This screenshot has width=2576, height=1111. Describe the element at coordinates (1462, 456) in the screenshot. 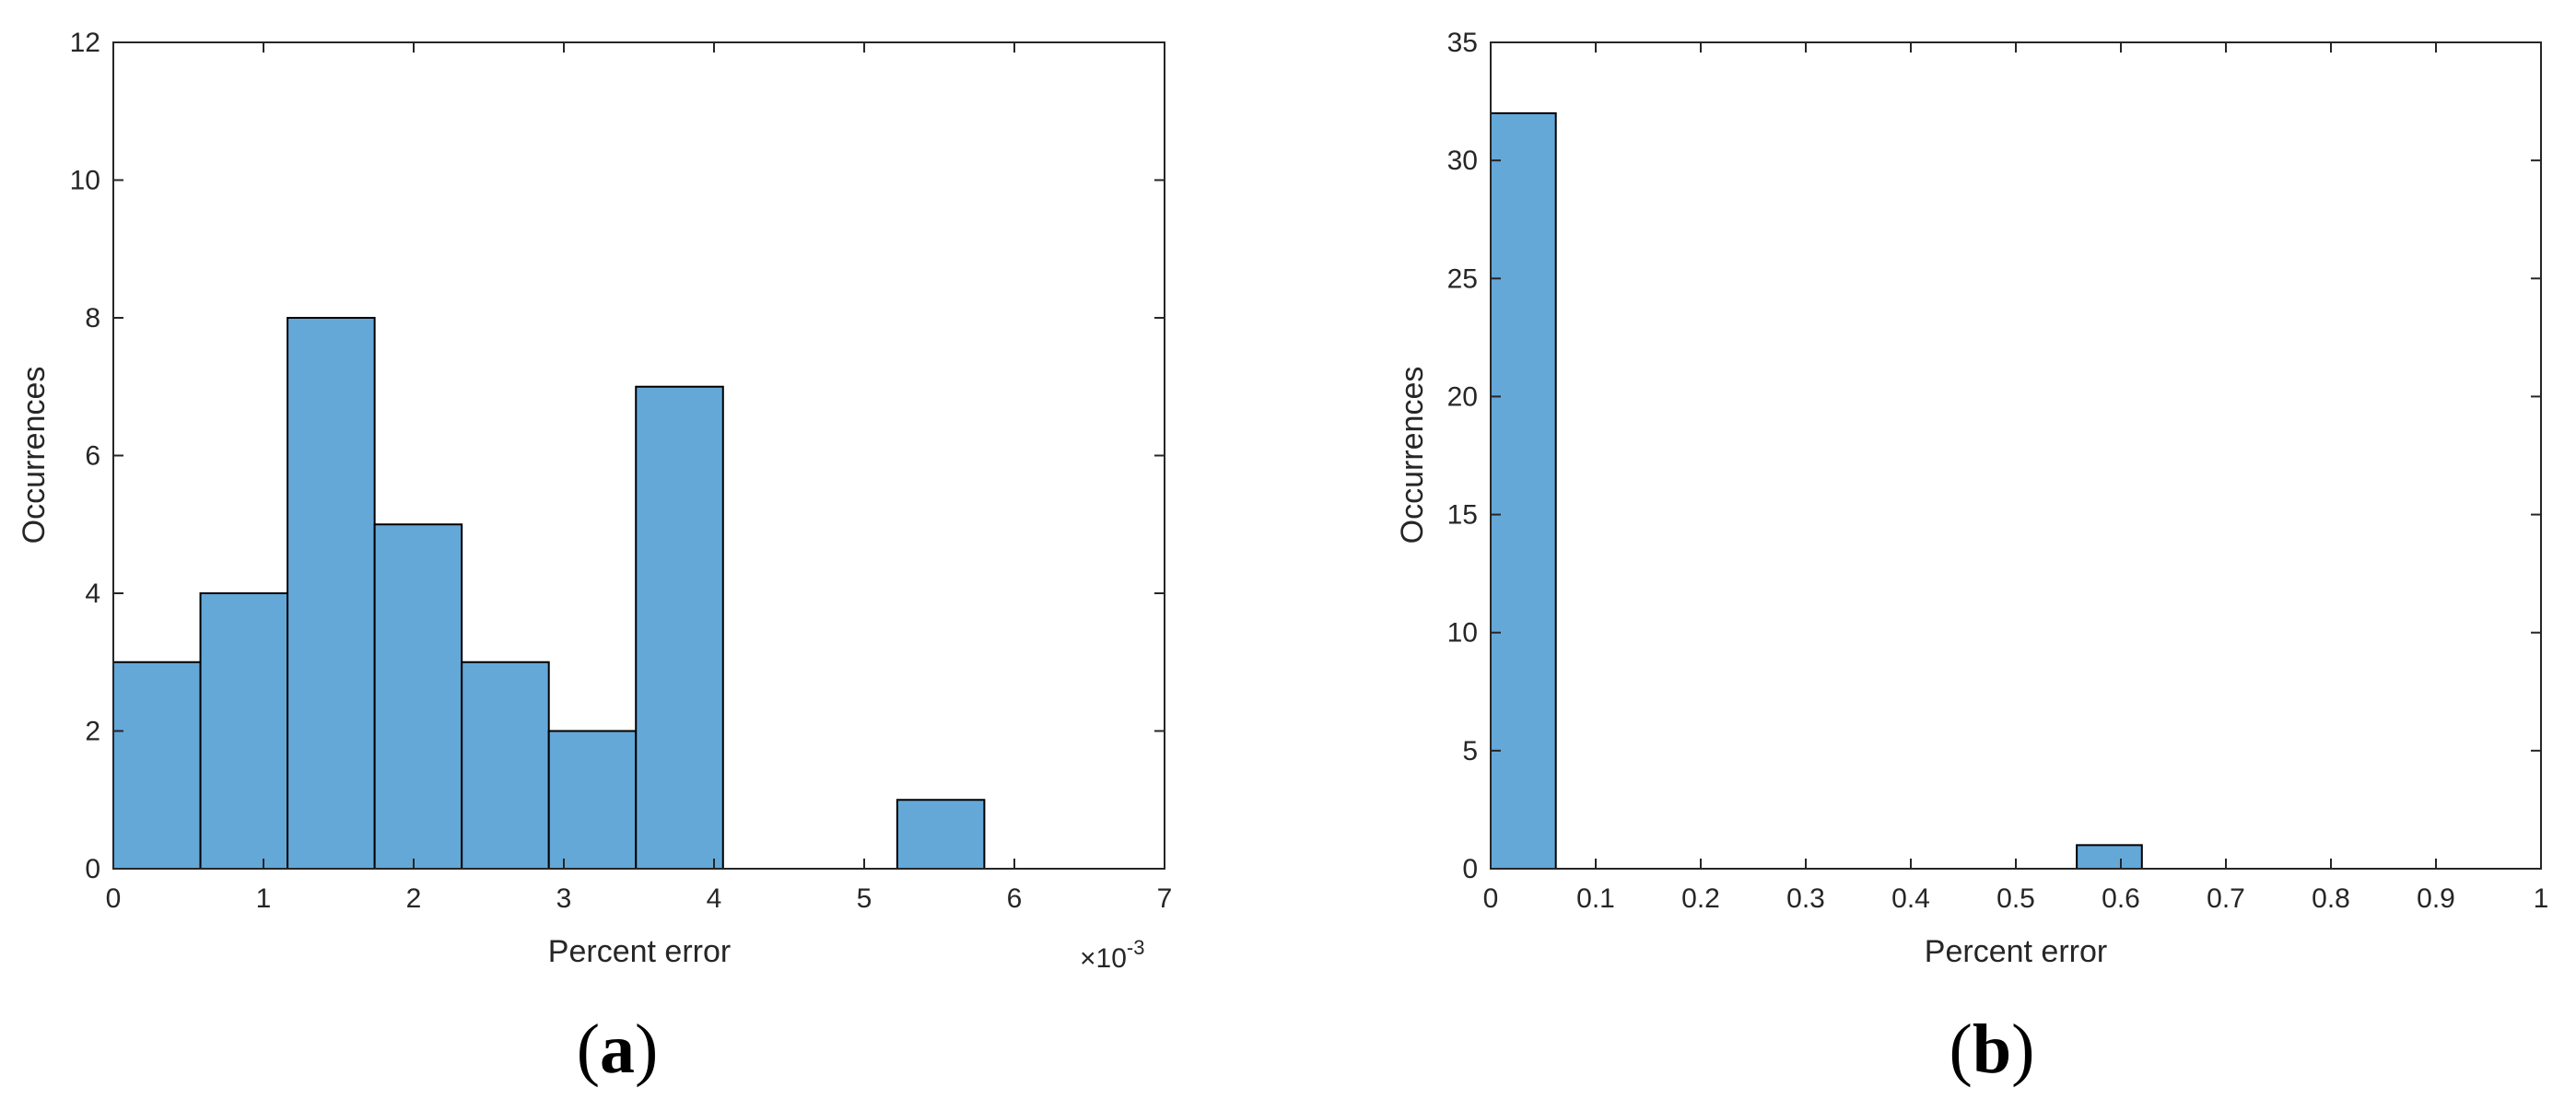

I see `chart-b-y-tick-labels: 0 5 10 15 20 25 30 35` at that location.